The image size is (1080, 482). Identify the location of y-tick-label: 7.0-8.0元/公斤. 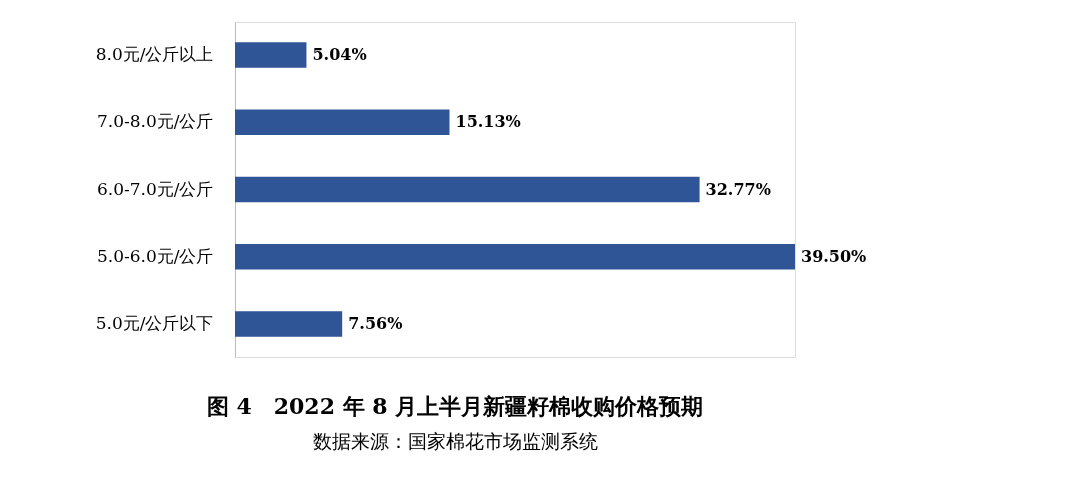
(155, 121).